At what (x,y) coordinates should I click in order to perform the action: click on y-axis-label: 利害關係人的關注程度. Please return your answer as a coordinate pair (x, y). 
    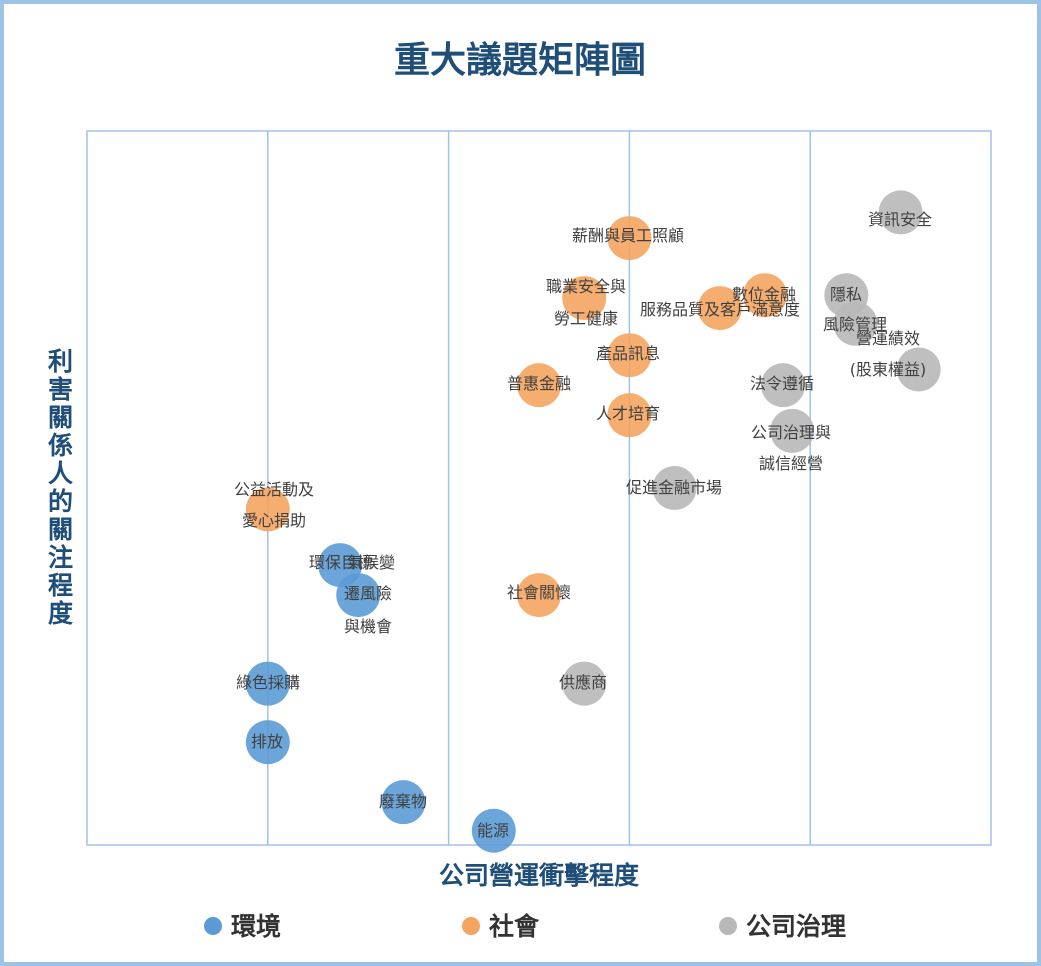
    Looking at the image, I should click on (59, 488).